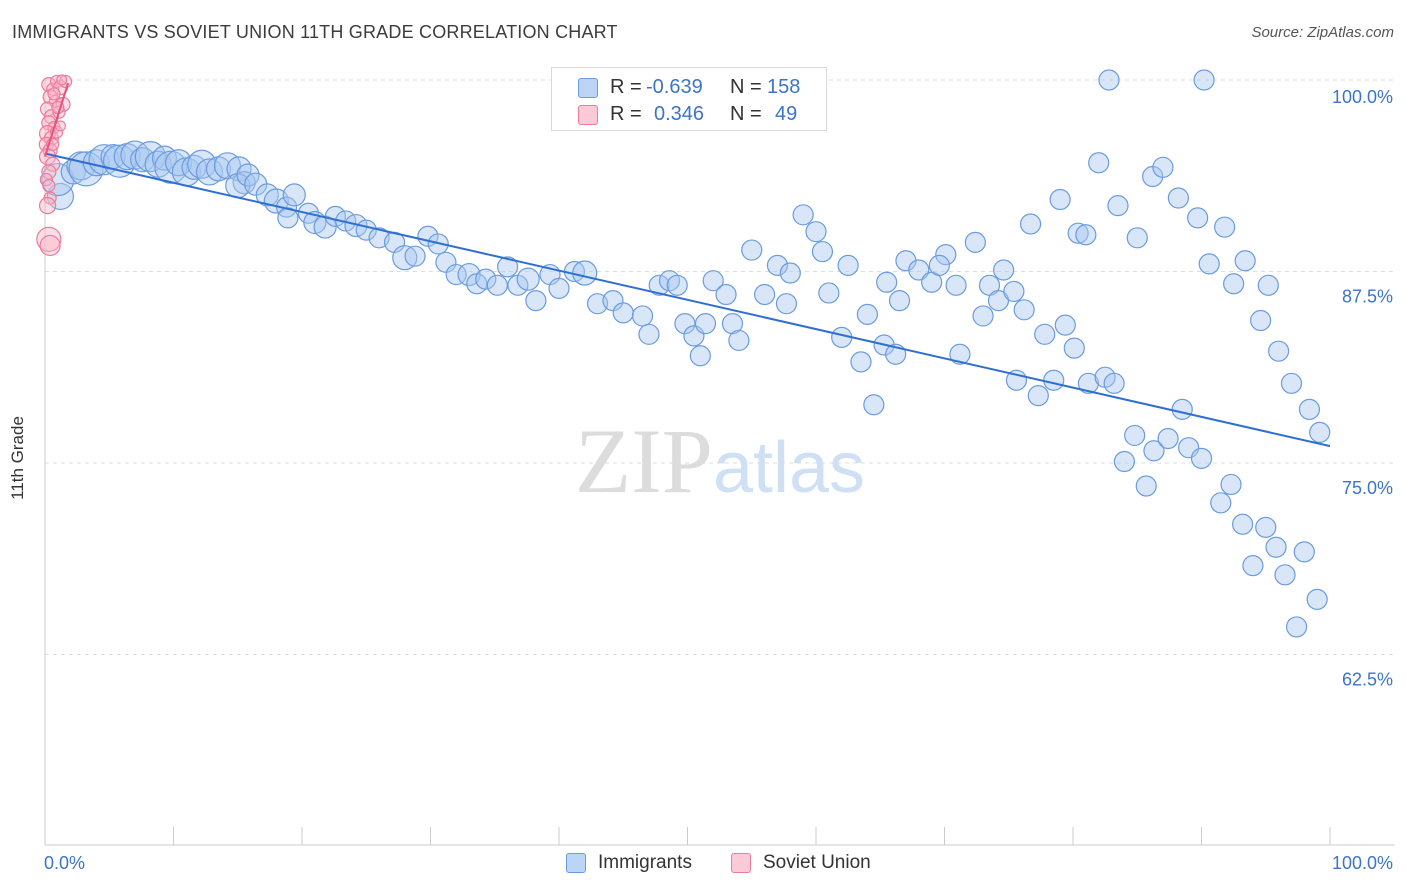 Image resolution: width=1406 pixels, height=892 pixels. I want to click on legend-label: Soviet Union, so click(817, 862).